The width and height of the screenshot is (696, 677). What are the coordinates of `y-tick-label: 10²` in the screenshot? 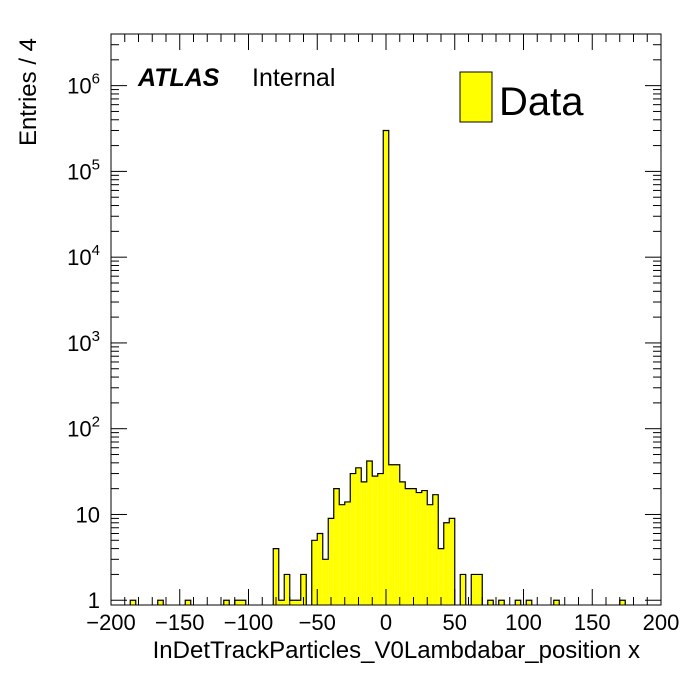 It's located at (83, 428).